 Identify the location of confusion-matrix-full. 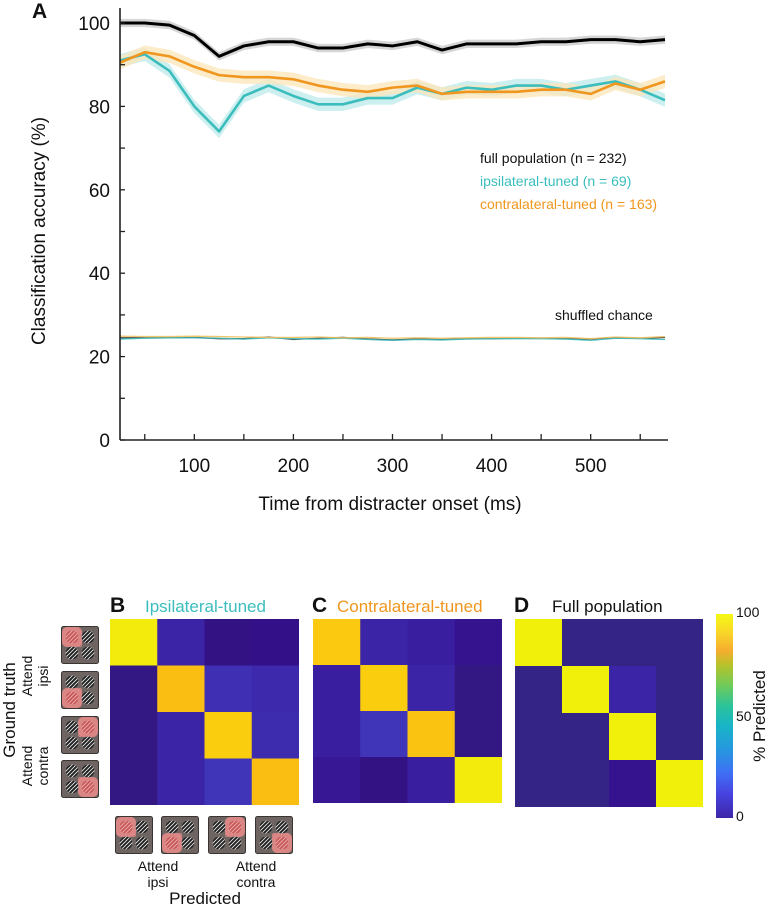
(609, 713).